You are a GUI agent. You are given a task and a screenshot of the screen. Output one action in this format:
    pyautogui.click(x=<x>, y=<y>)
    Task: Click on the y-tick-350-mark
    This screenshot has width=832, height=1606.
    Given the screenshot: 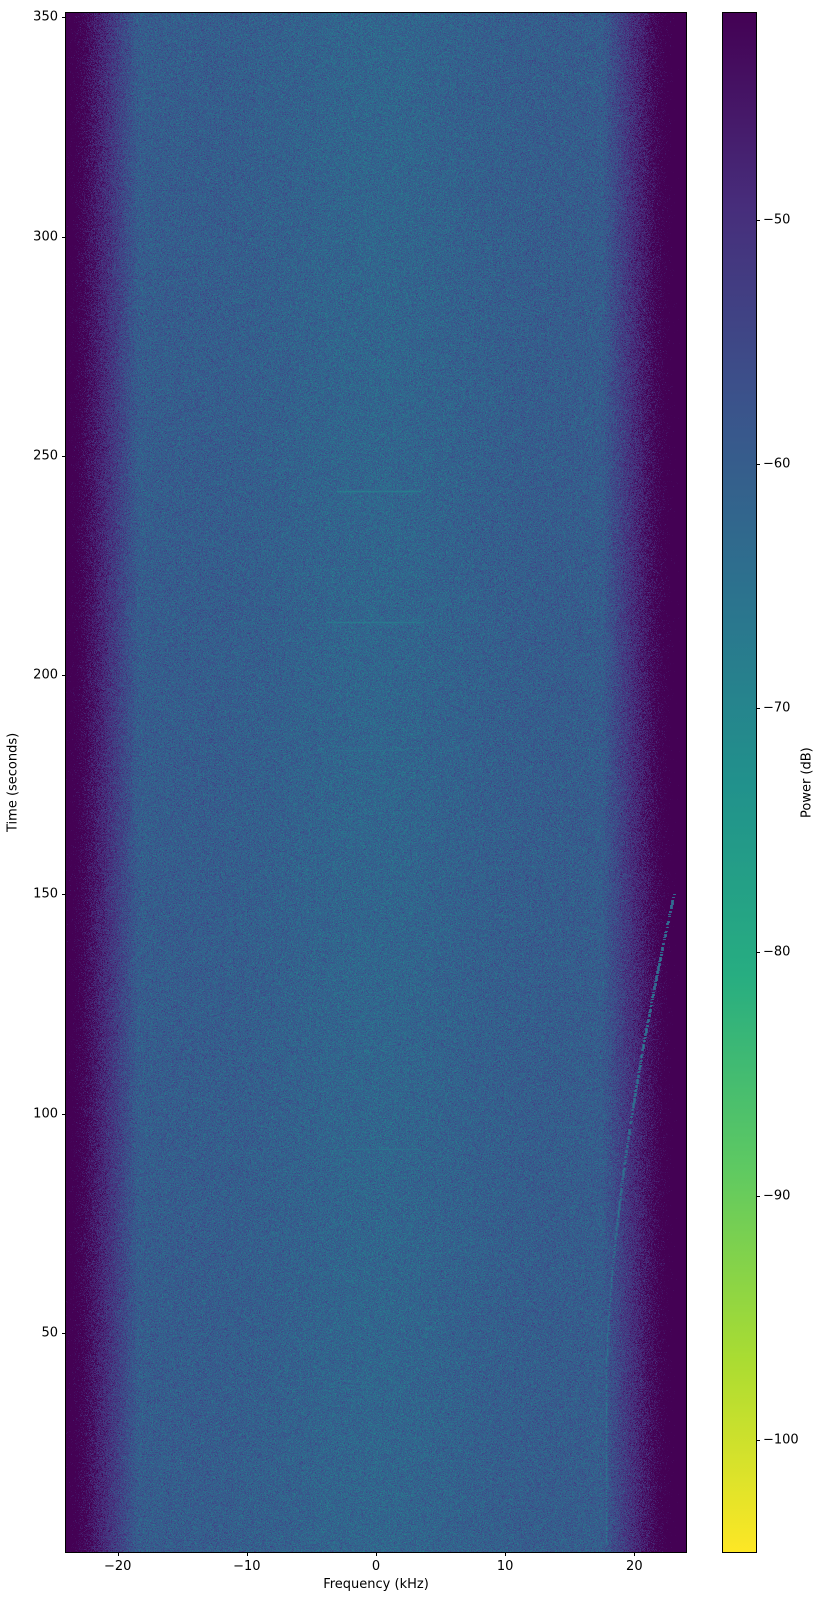 What is the action you would take?
    pyautogui.click(x=64, y=18)
    